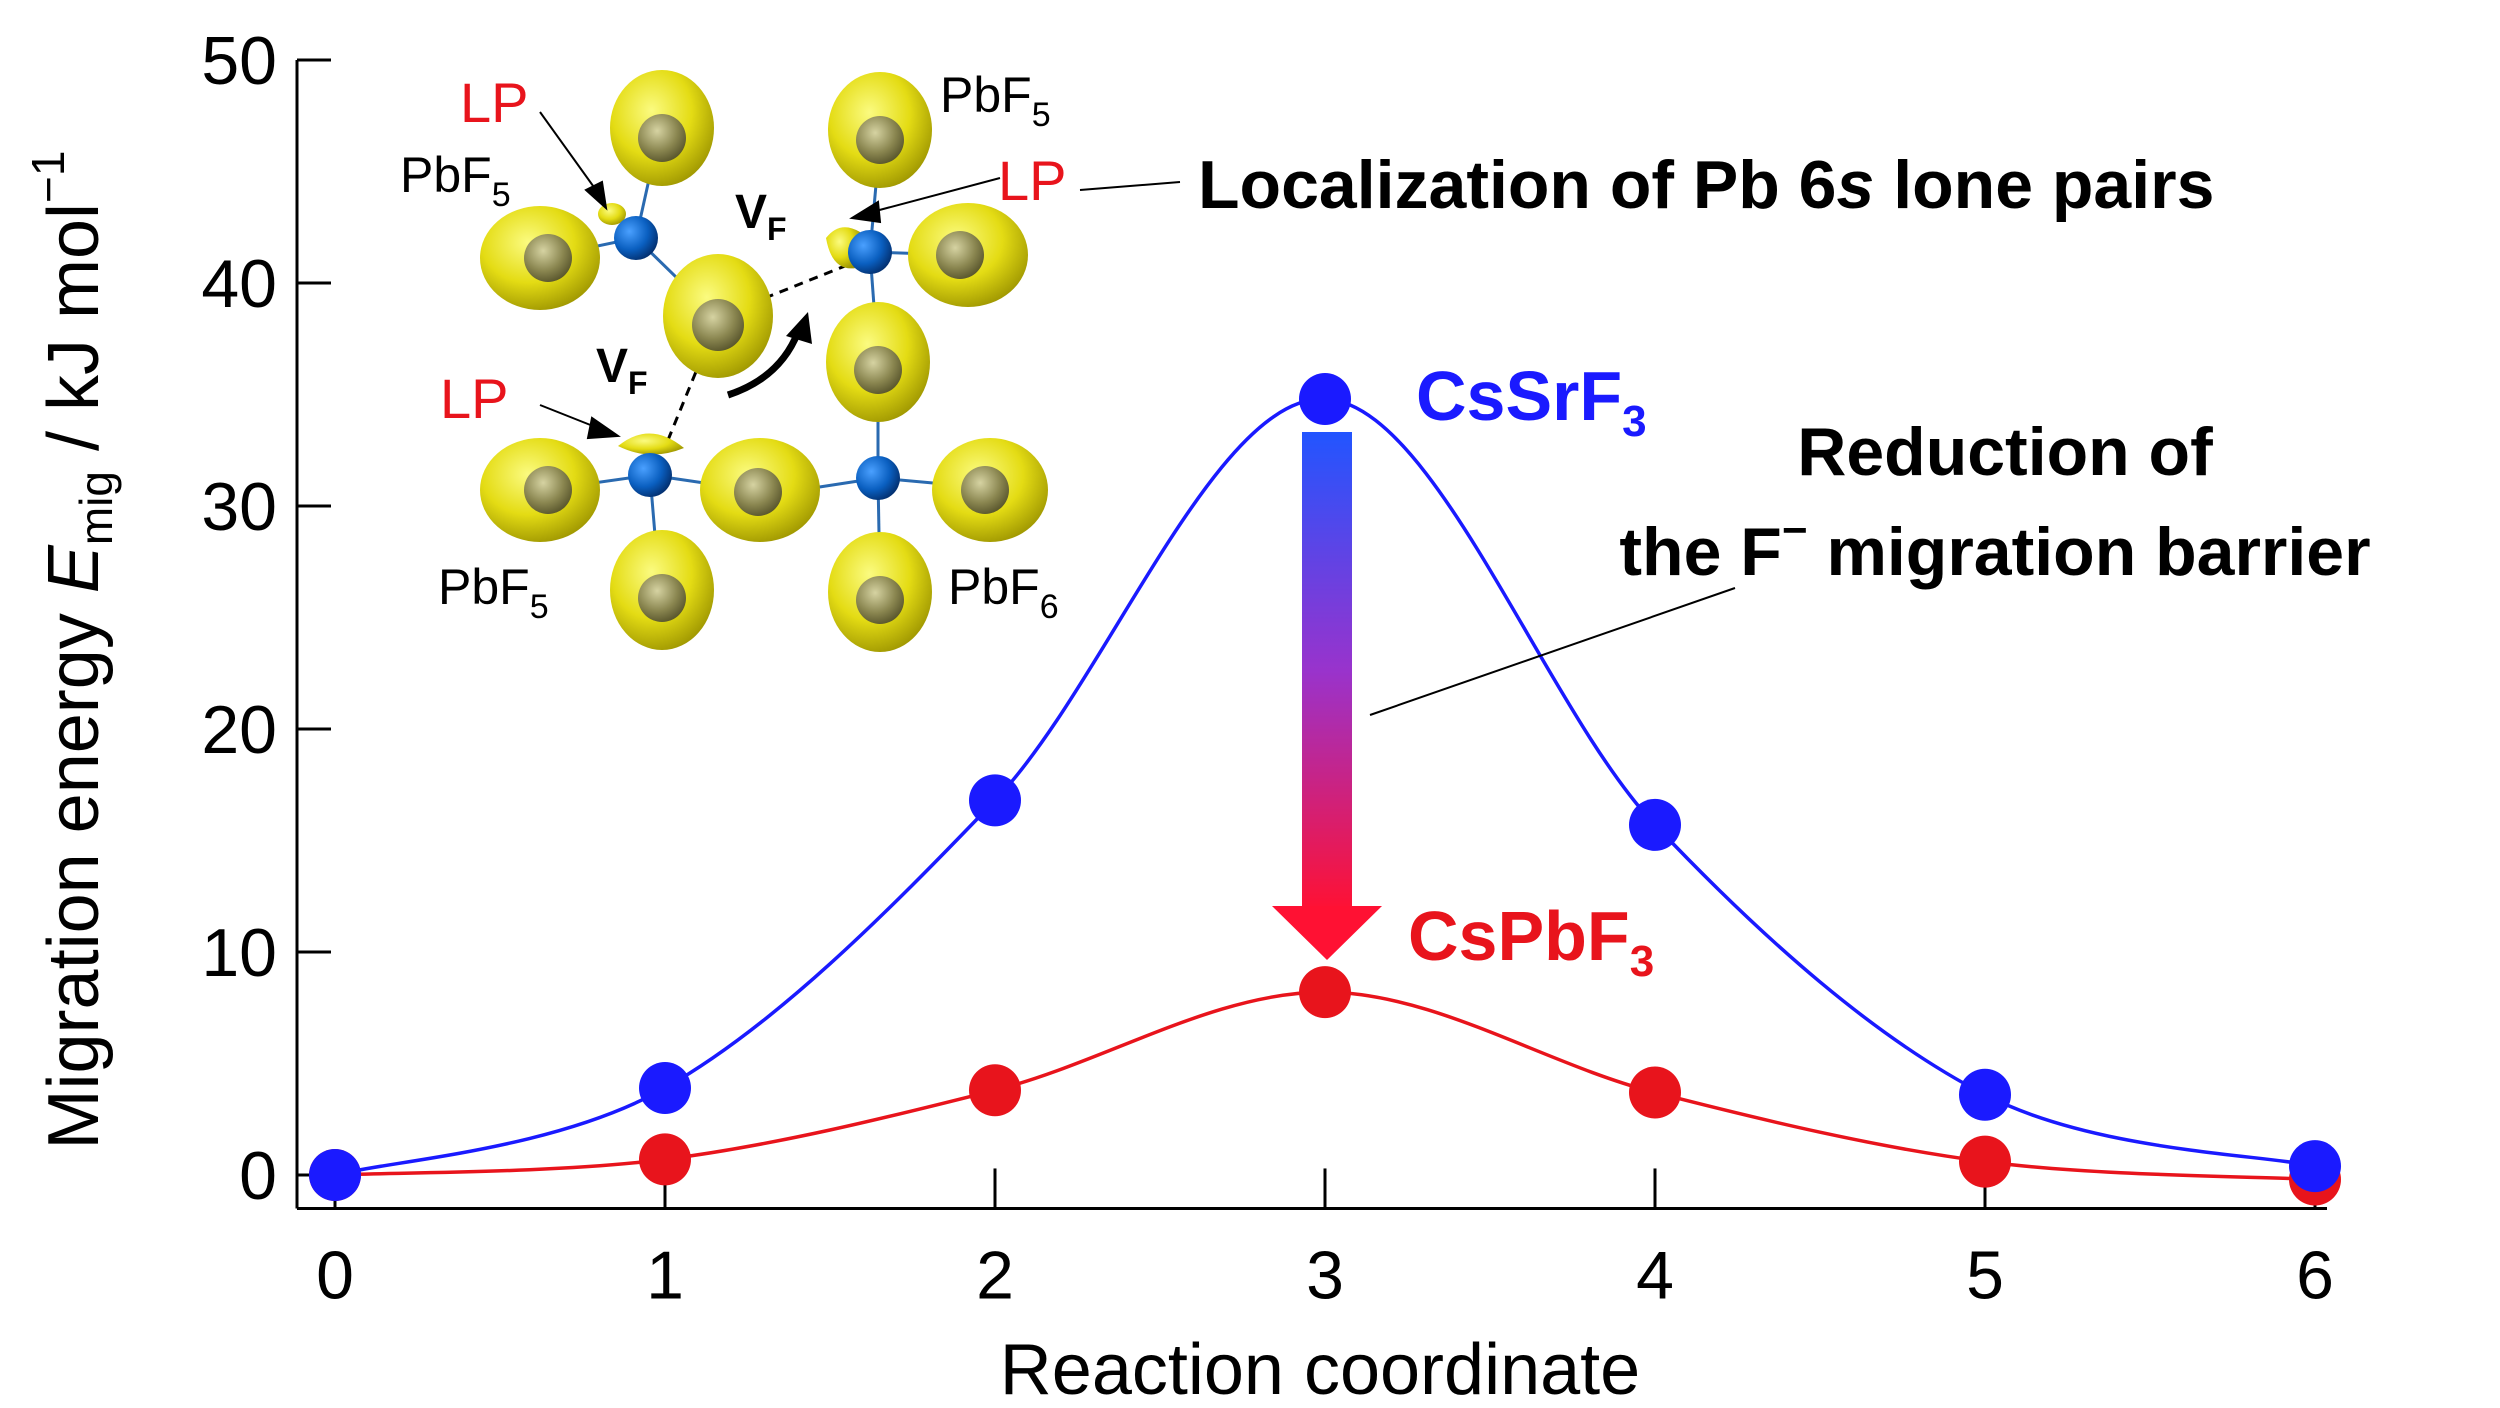 The height and width of the screenshot is (1408, 2500). Describe the element at coordinates (258, 1176) in the screenshot. I see `y-tick-label: 0` at that location.